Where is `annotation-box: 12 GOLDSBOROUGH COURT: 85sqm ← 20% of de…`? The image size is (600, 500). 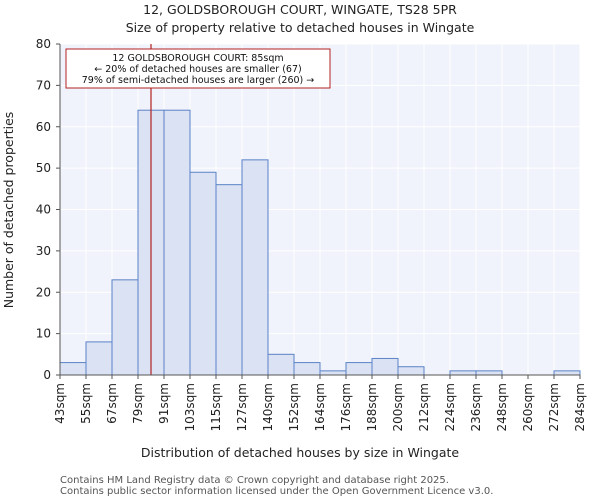
annotation-box: 12 GOLDSBOROUGH COURT: 85sqm ← 20% of de… is located at coordinates (198, 68).